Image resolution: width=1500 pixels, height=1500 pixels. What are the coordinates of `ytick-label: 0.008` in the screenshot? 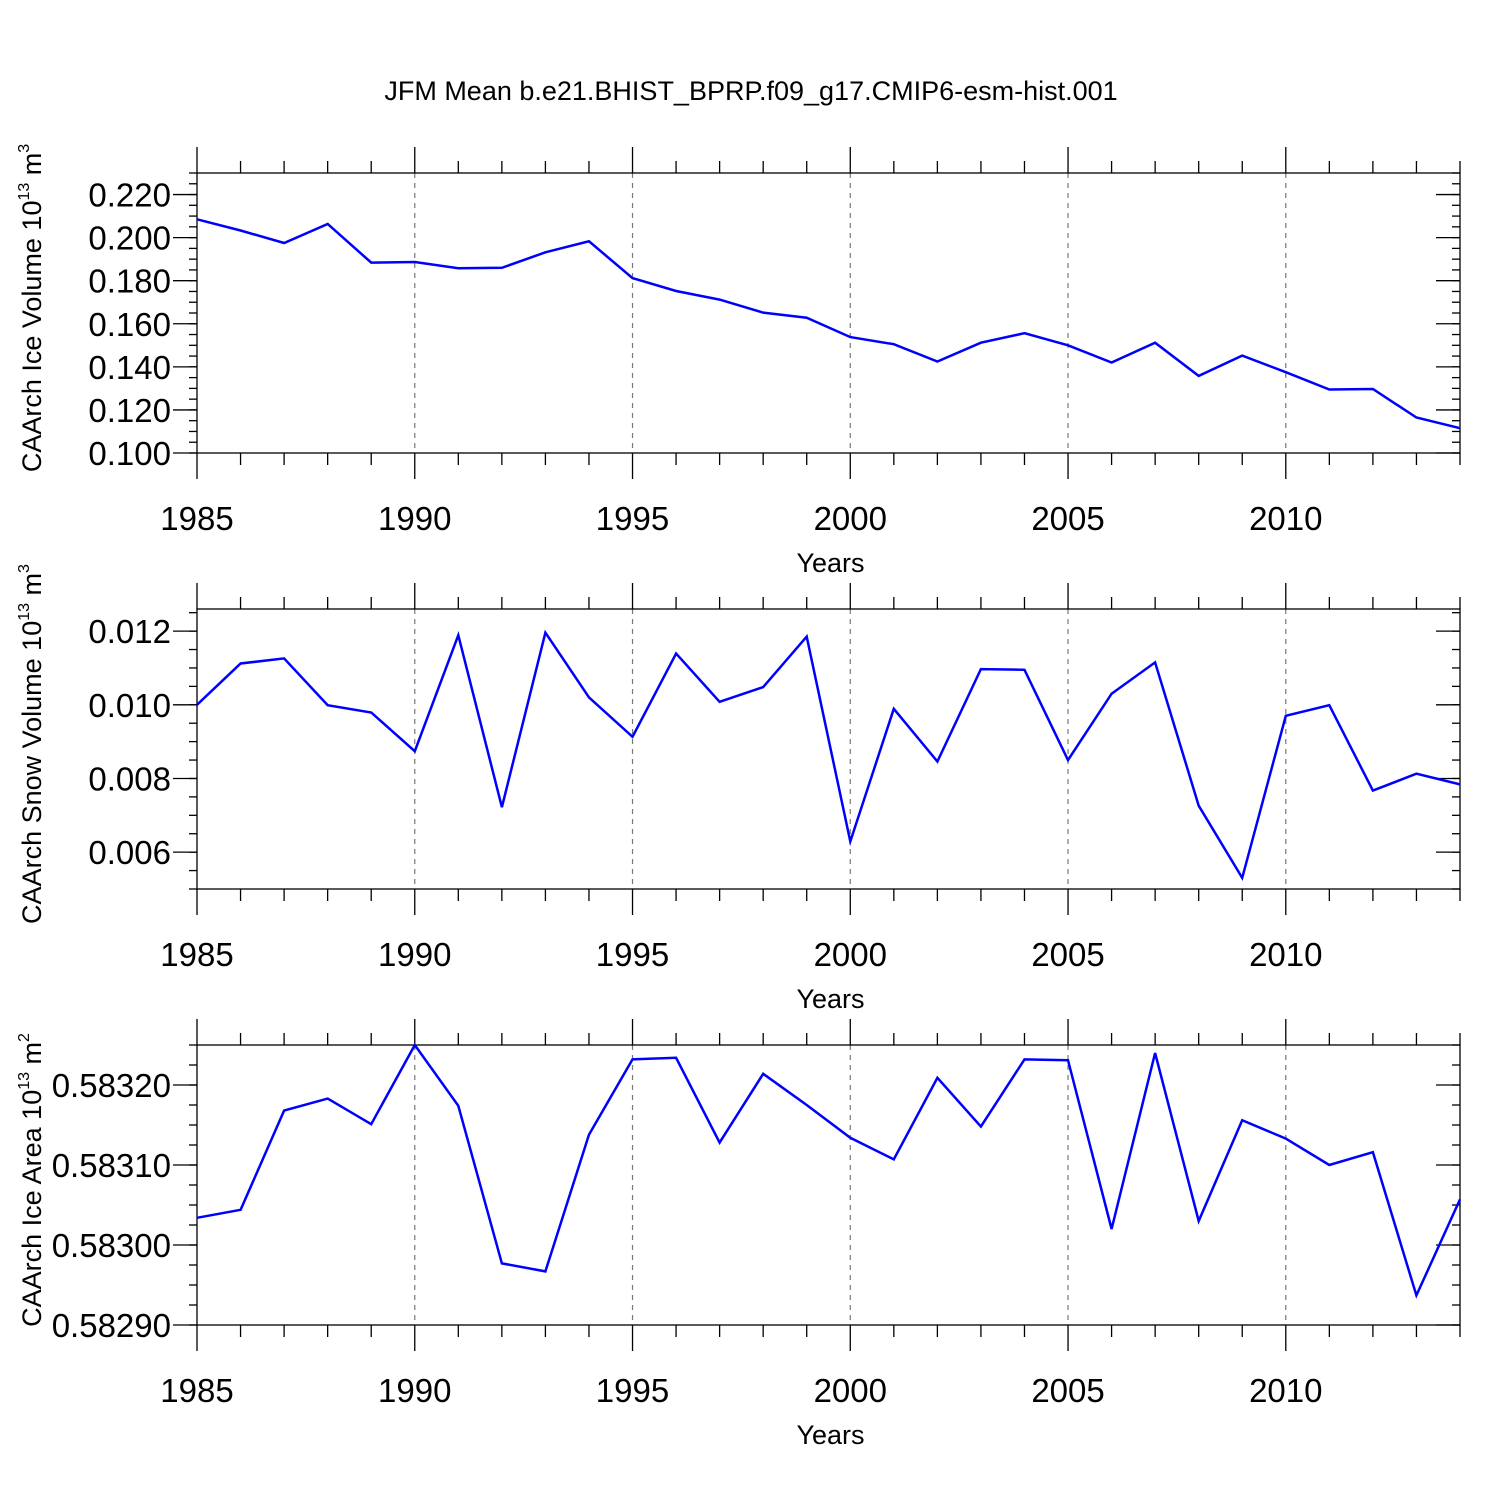 It's located at (129, 778).